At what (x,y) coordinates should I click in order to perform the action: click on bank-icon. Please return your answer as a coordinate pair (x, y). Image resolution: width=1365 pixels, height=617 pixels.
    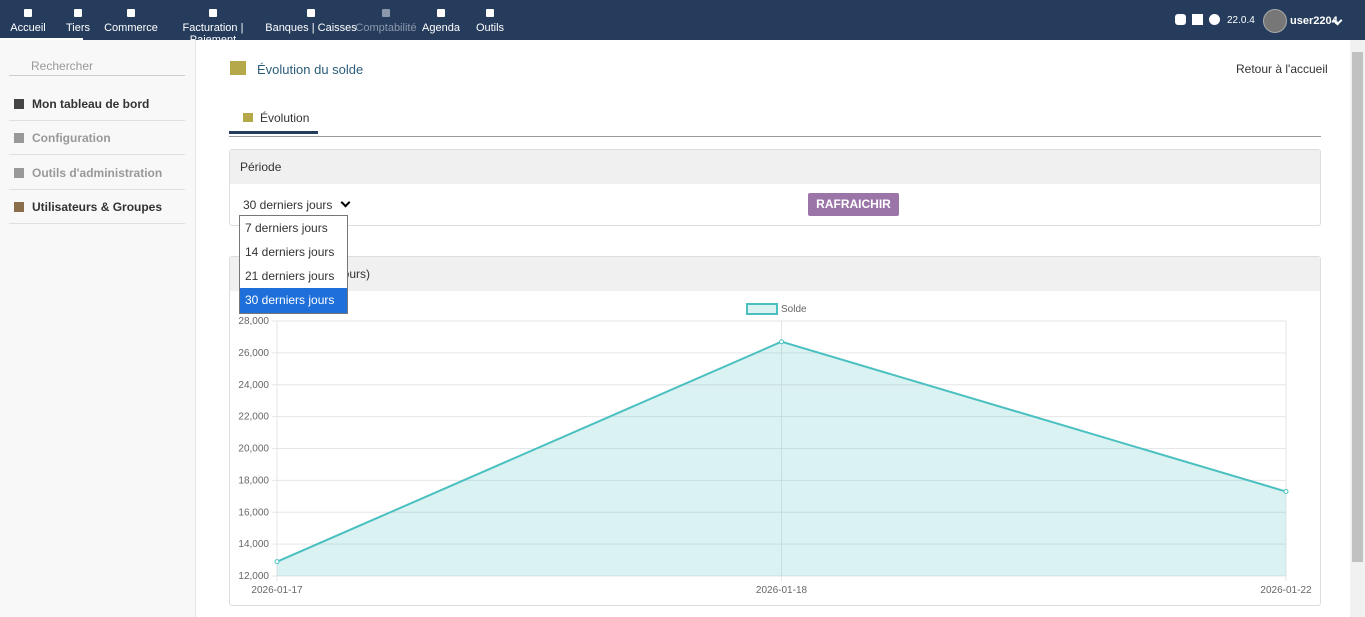
    Looking at the image, I should click on (238, 68).